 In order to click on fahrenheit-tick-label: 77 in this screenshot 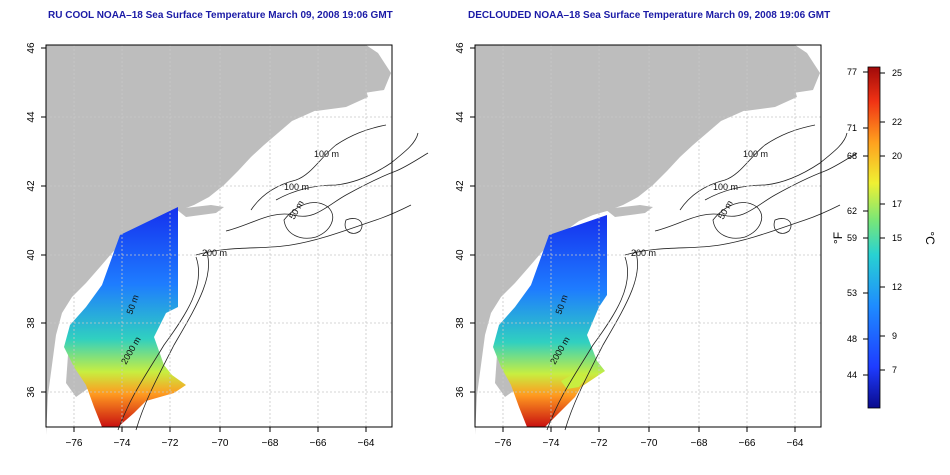, I will do `click(852, 72)`.